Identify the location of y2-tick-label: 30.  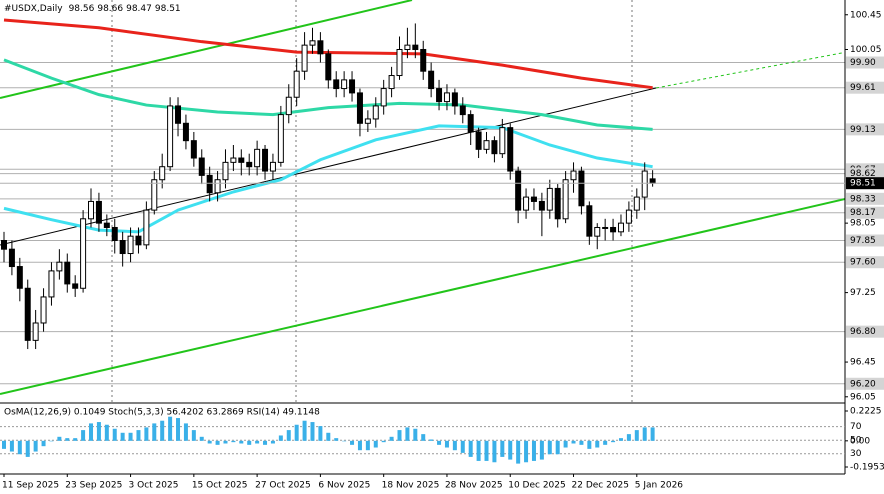
(856, 454).